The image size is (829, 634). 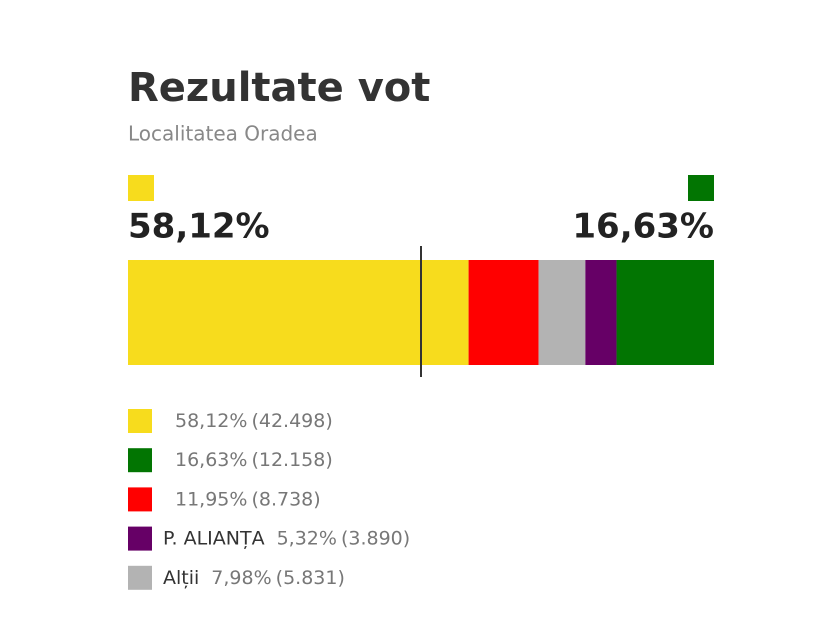 I want to click on legend-votes: (3.890), so click(x=375, y=538).